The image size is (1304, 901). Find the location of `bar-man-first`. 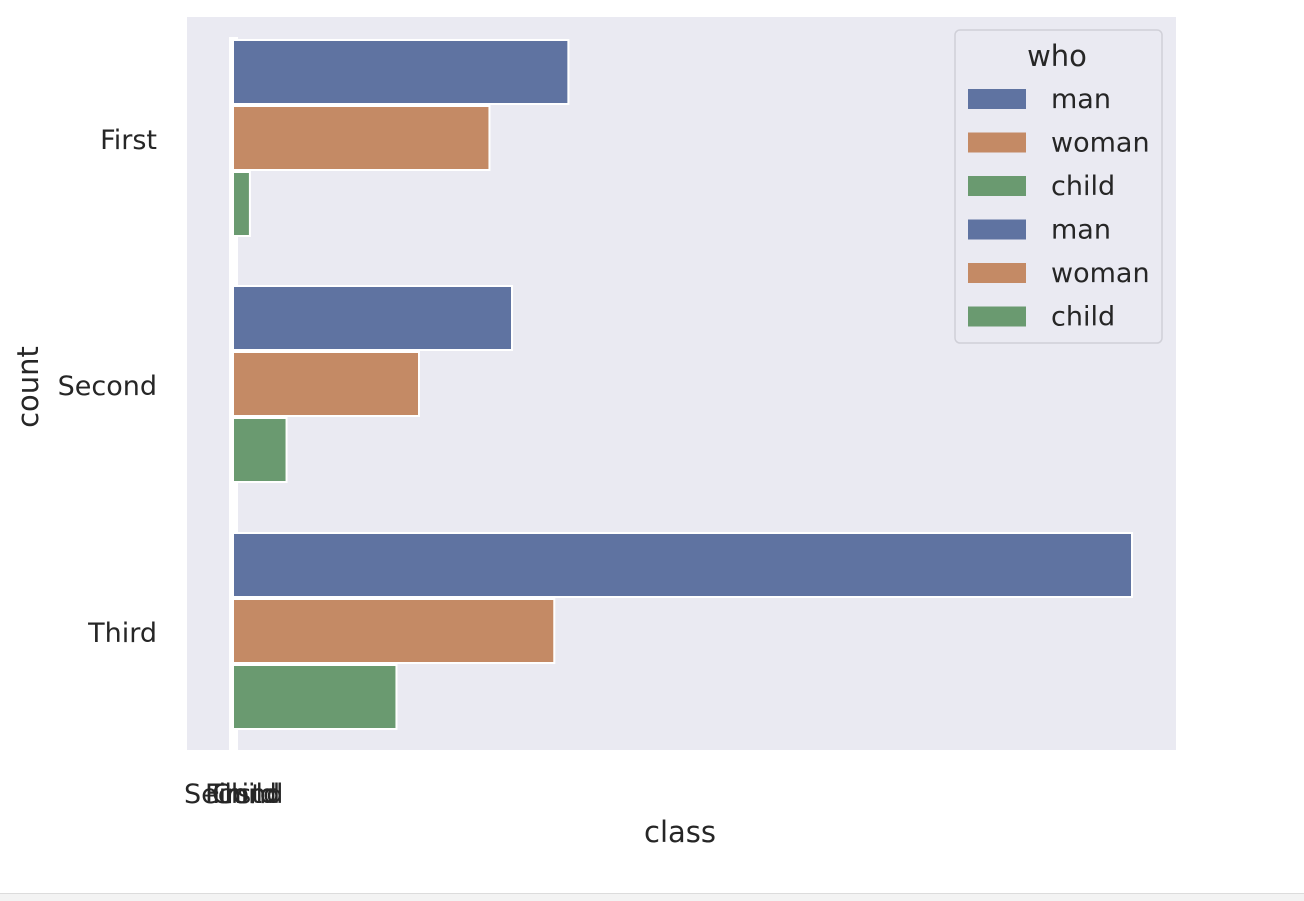

bar-man-first is located at coordinates (401, 72).